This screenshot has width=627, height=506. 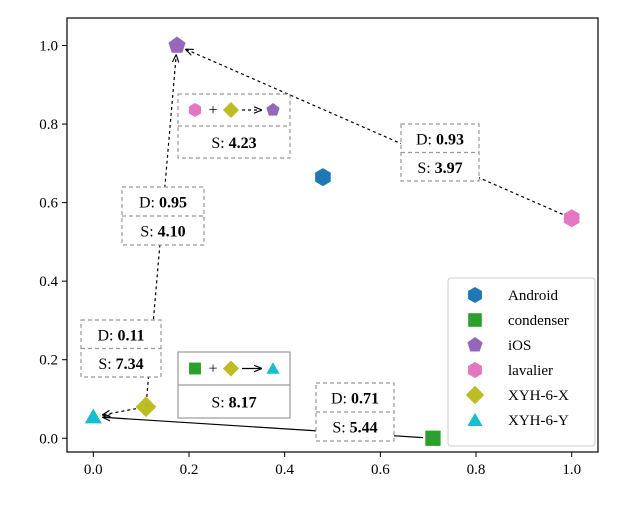 I want to click on annotation-d-text: D: 0.95, so click(x=163, y=203).